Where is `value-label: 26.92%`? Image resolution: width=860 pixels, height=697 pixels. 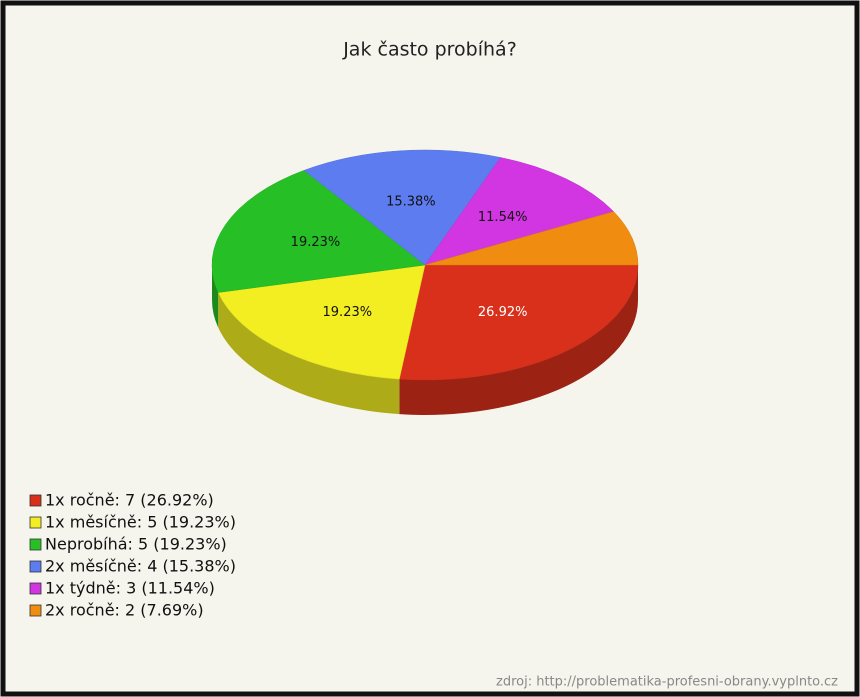 value-label: 26.92% is located at coordinates (503, 312).